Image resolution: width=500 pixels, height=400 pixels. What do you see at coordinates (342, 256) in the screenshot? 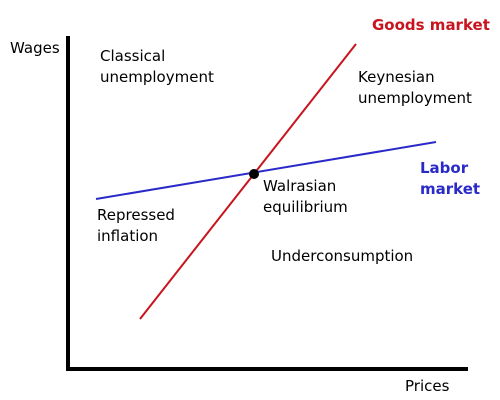
I see `underconsumption-label: Underconsumption` at bounding box center [342, 256].